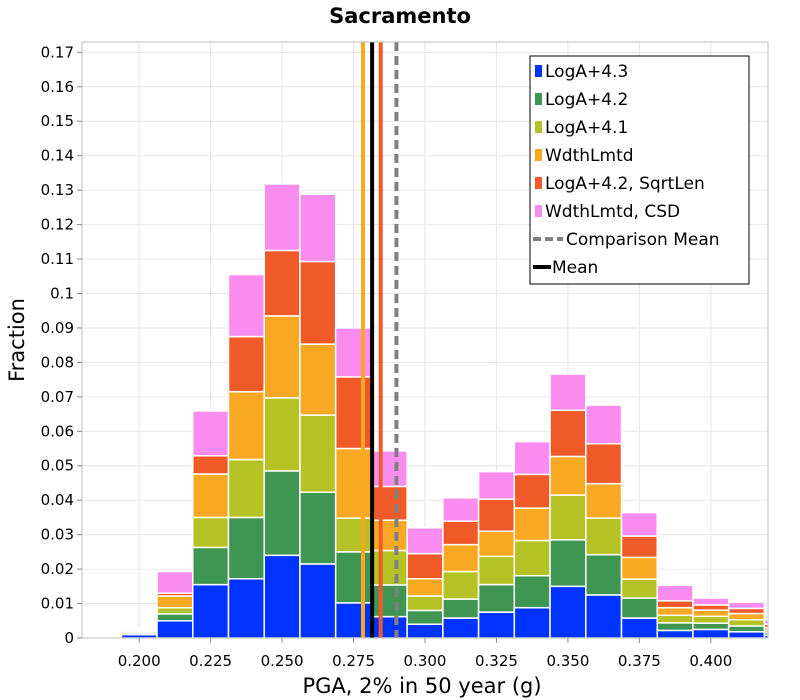  I want to click on y-tick-label: 0.16, so click(57, 87).